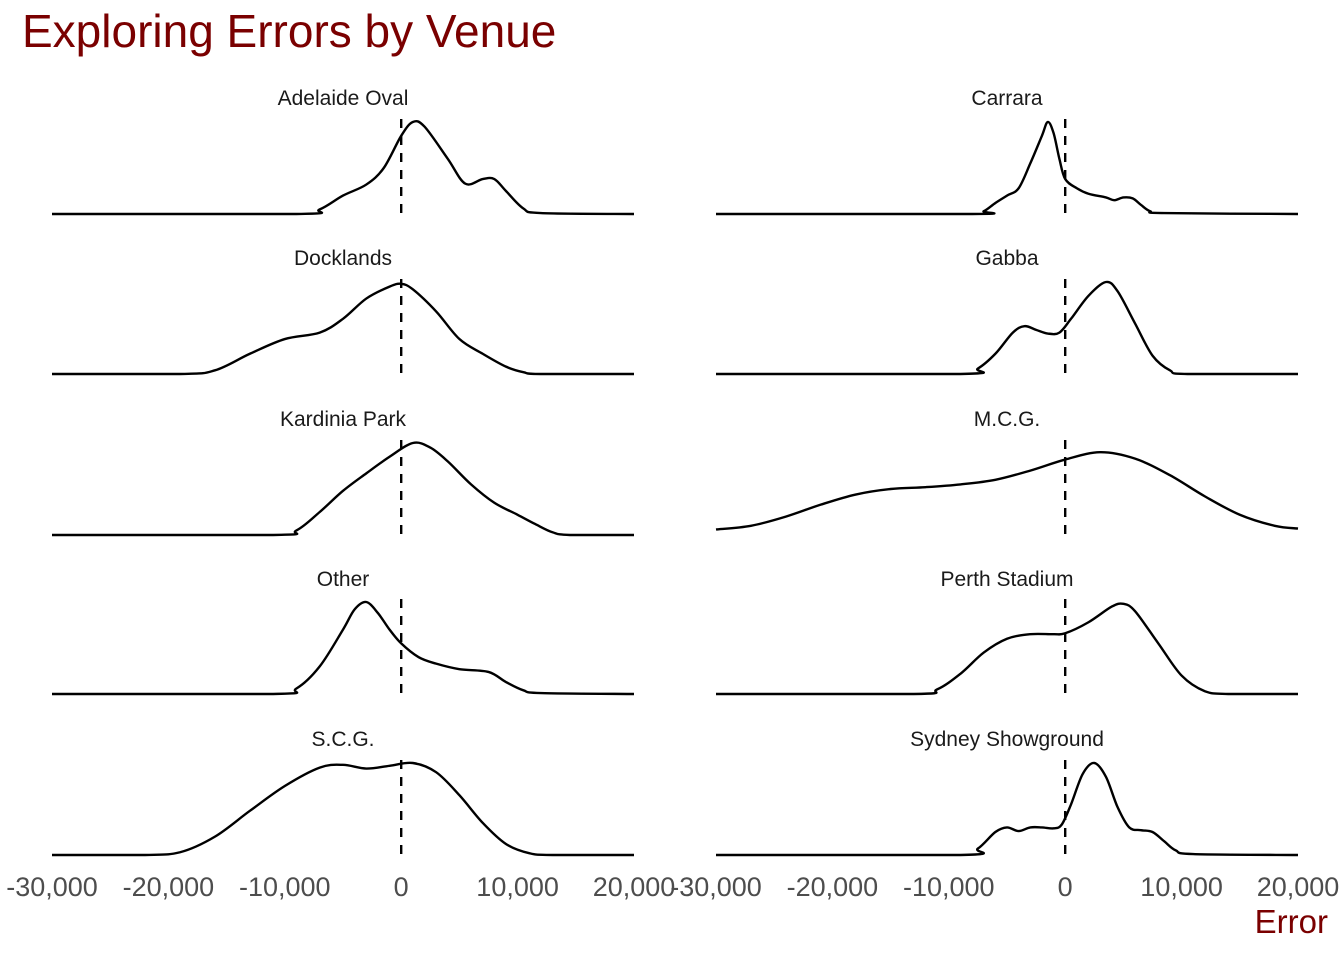  I want to click on panel-other: Other, so click(343, 632).